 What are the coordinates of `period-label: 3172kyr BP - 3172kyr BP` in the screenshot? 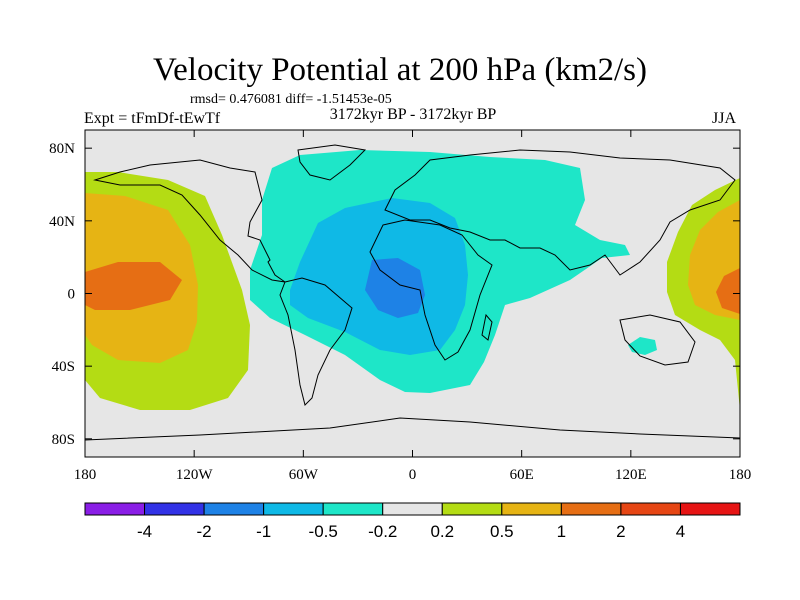 It's located at (413, 114).